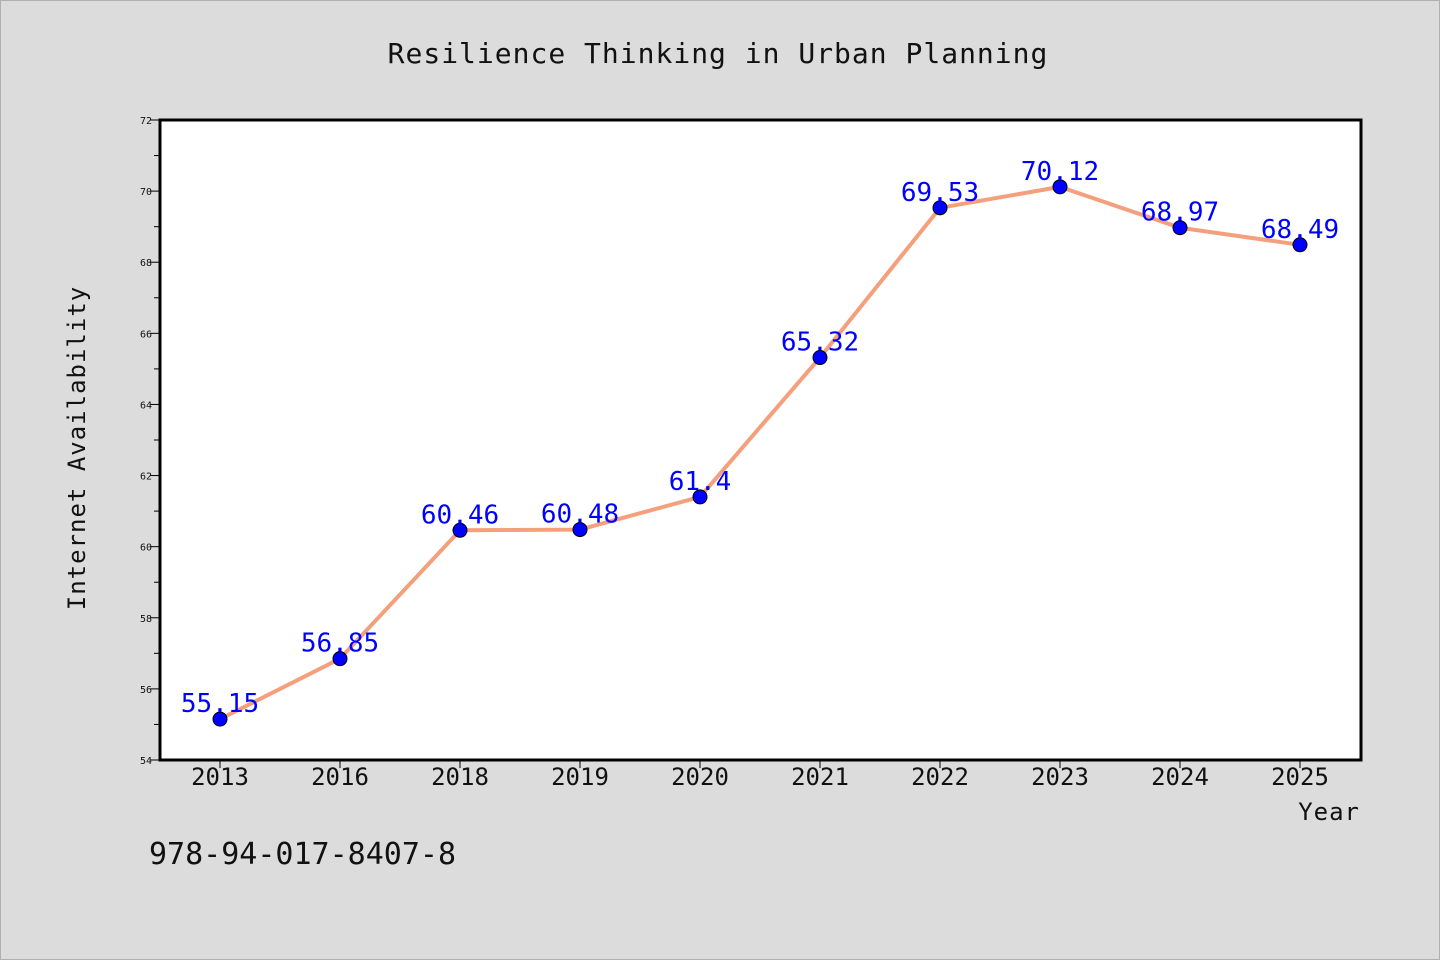 The image size is (1440, 960). What do you see at coordinates (146, 761) in the screenshot?
I see `y-tick-label: 54` at bounding box center [146, 761].